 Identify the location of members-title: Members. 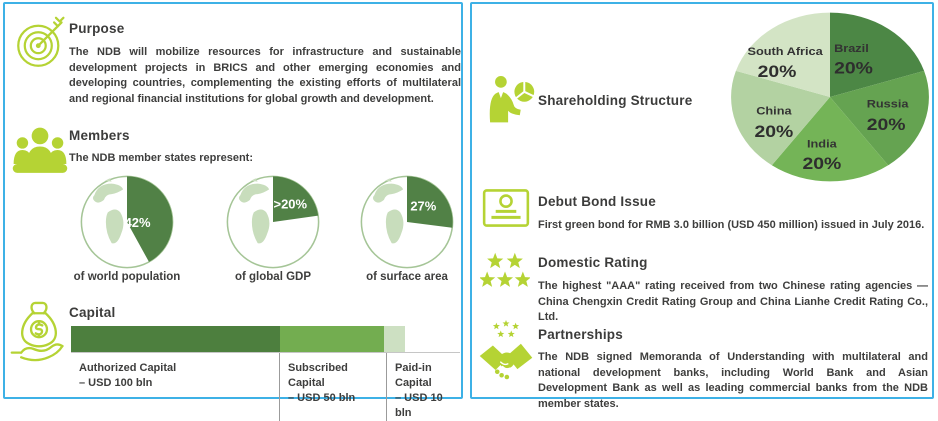
(99, 135).